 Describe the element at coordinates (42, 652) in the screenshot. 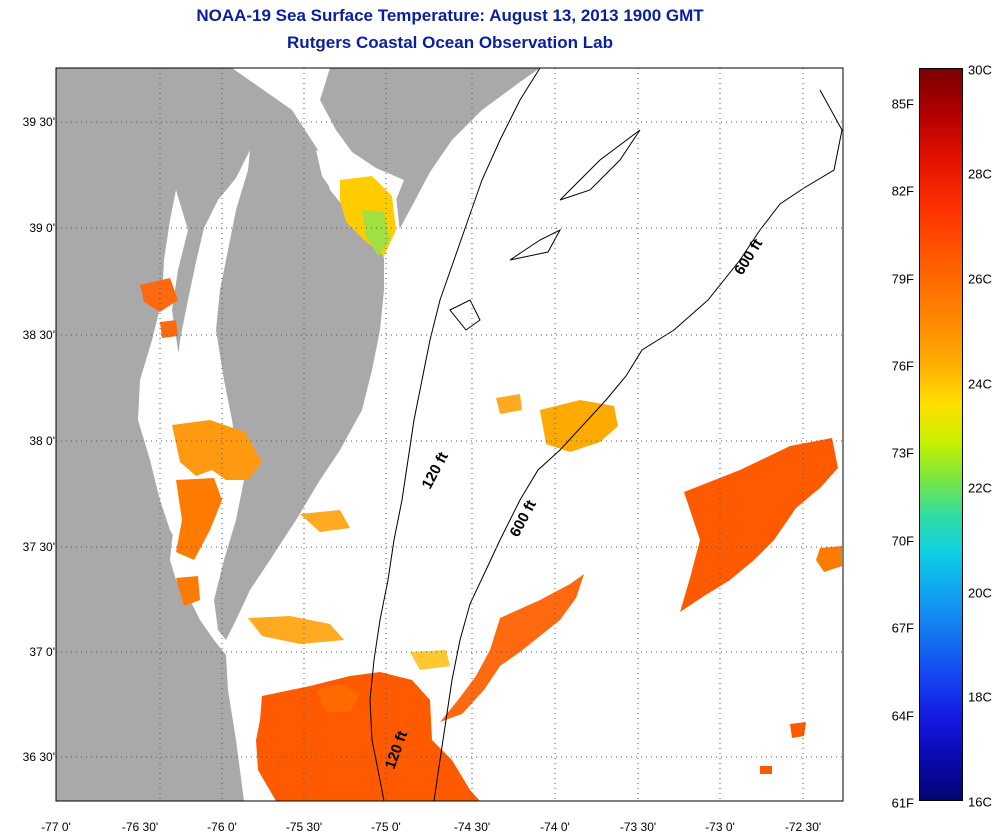

I see `latitude-tick-label: 37 0'` at that location.